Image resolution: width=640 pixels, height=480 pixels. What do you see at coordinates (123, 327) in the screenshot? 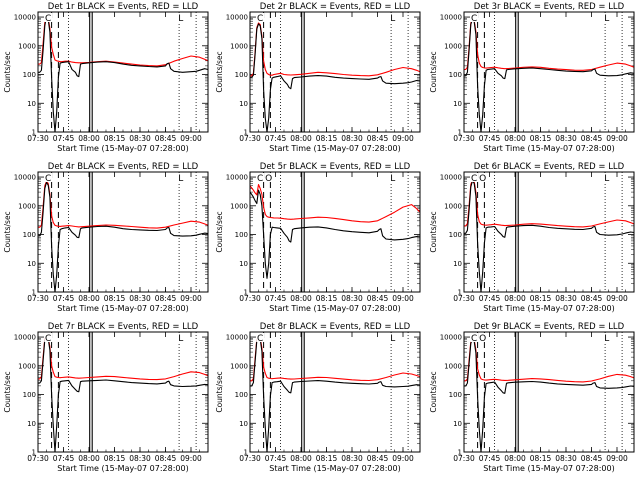
I see `panel-title: Det 7r BLACK = Events, RED = LLD` at bounding box center [123, 327].